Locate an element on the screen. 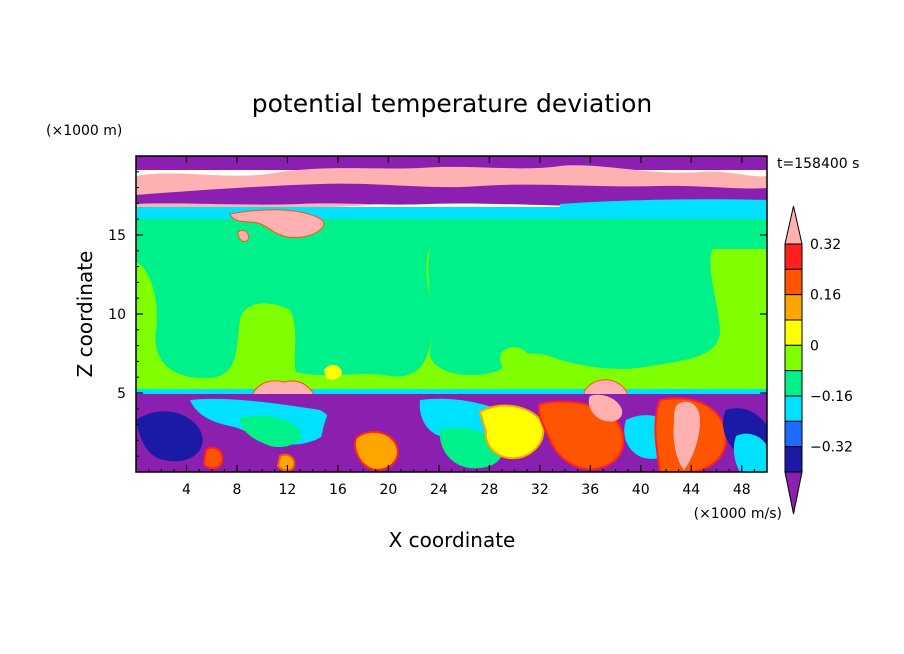  colorbar: −0.32 −0.16 0 0.16 0.32 is located at coordinates (818, 360).